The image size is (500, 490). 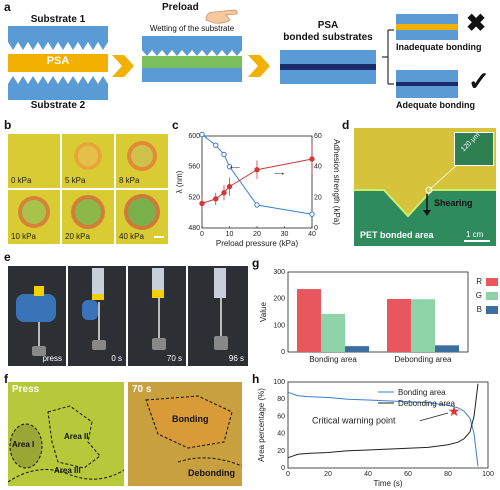 What do you see at coordinates (475, 234) in the screenshot?
I see `scale-label: 1 cm` at bounding box center [475, 234].